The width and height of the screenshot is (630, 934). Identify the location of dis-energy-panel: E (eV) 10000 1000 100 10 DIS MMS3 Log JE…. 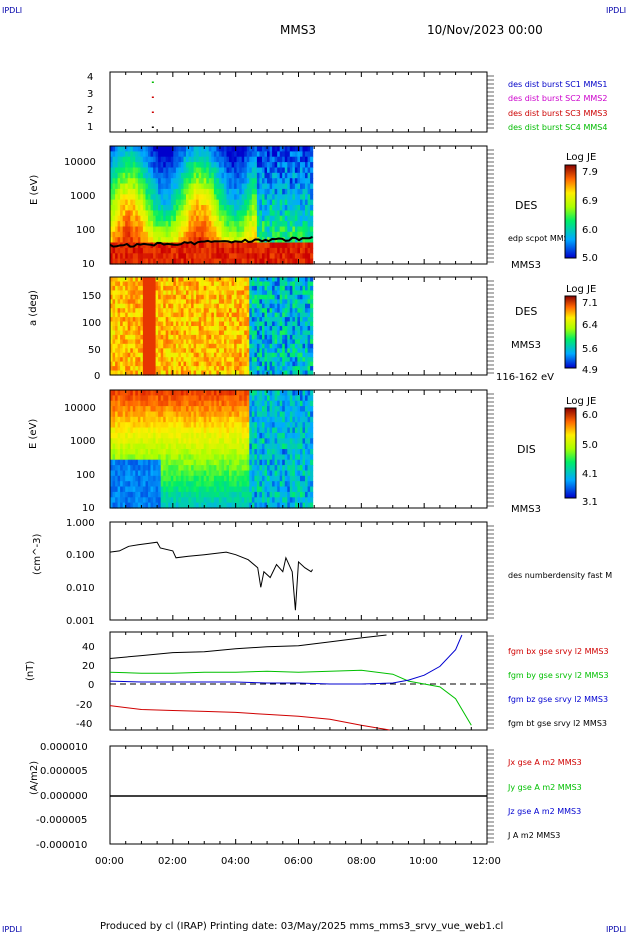
(313, 452).